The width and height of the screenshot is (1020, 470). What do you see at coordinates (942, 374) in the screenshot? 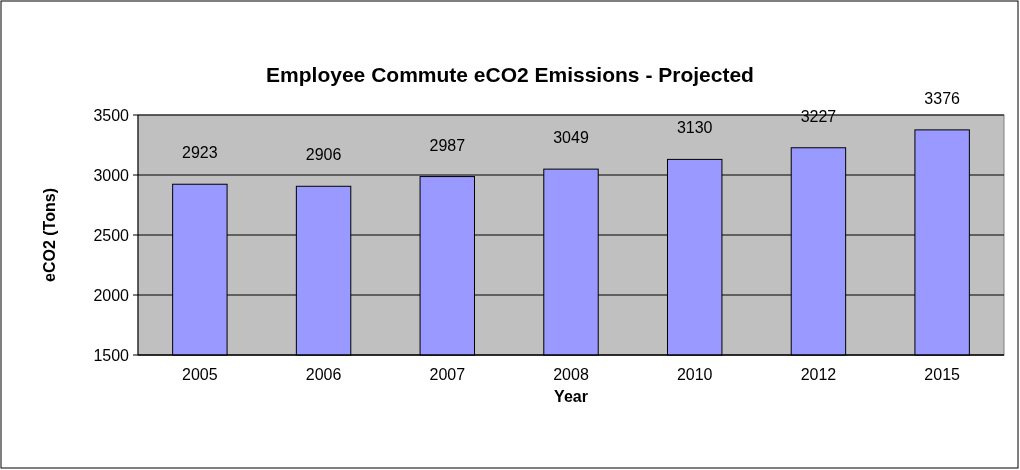
I see `x-tick-label: 2015` at bounding box center [942, 374].